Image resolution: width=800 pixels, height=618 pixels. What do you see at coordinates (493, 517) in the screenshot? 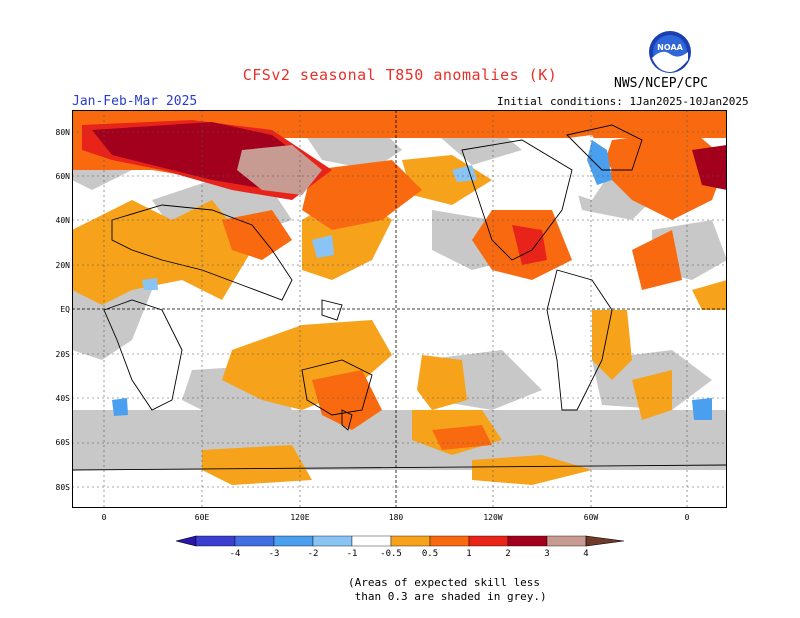
I see `lon-label: 120W` at bounding box center [493, 517].